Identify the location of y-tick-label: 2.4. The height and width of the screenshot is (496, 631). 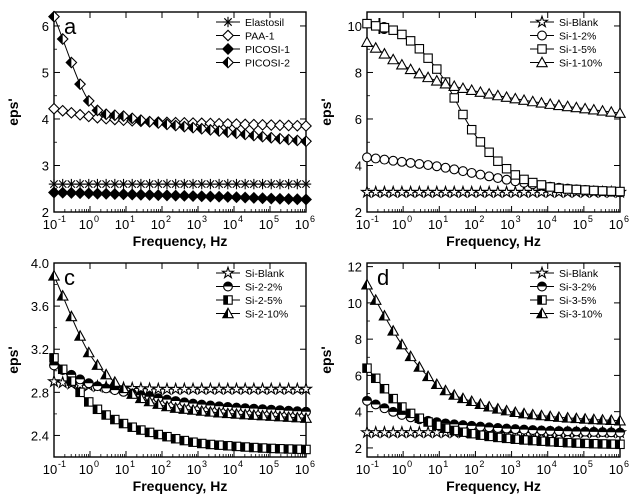
(40, 435).